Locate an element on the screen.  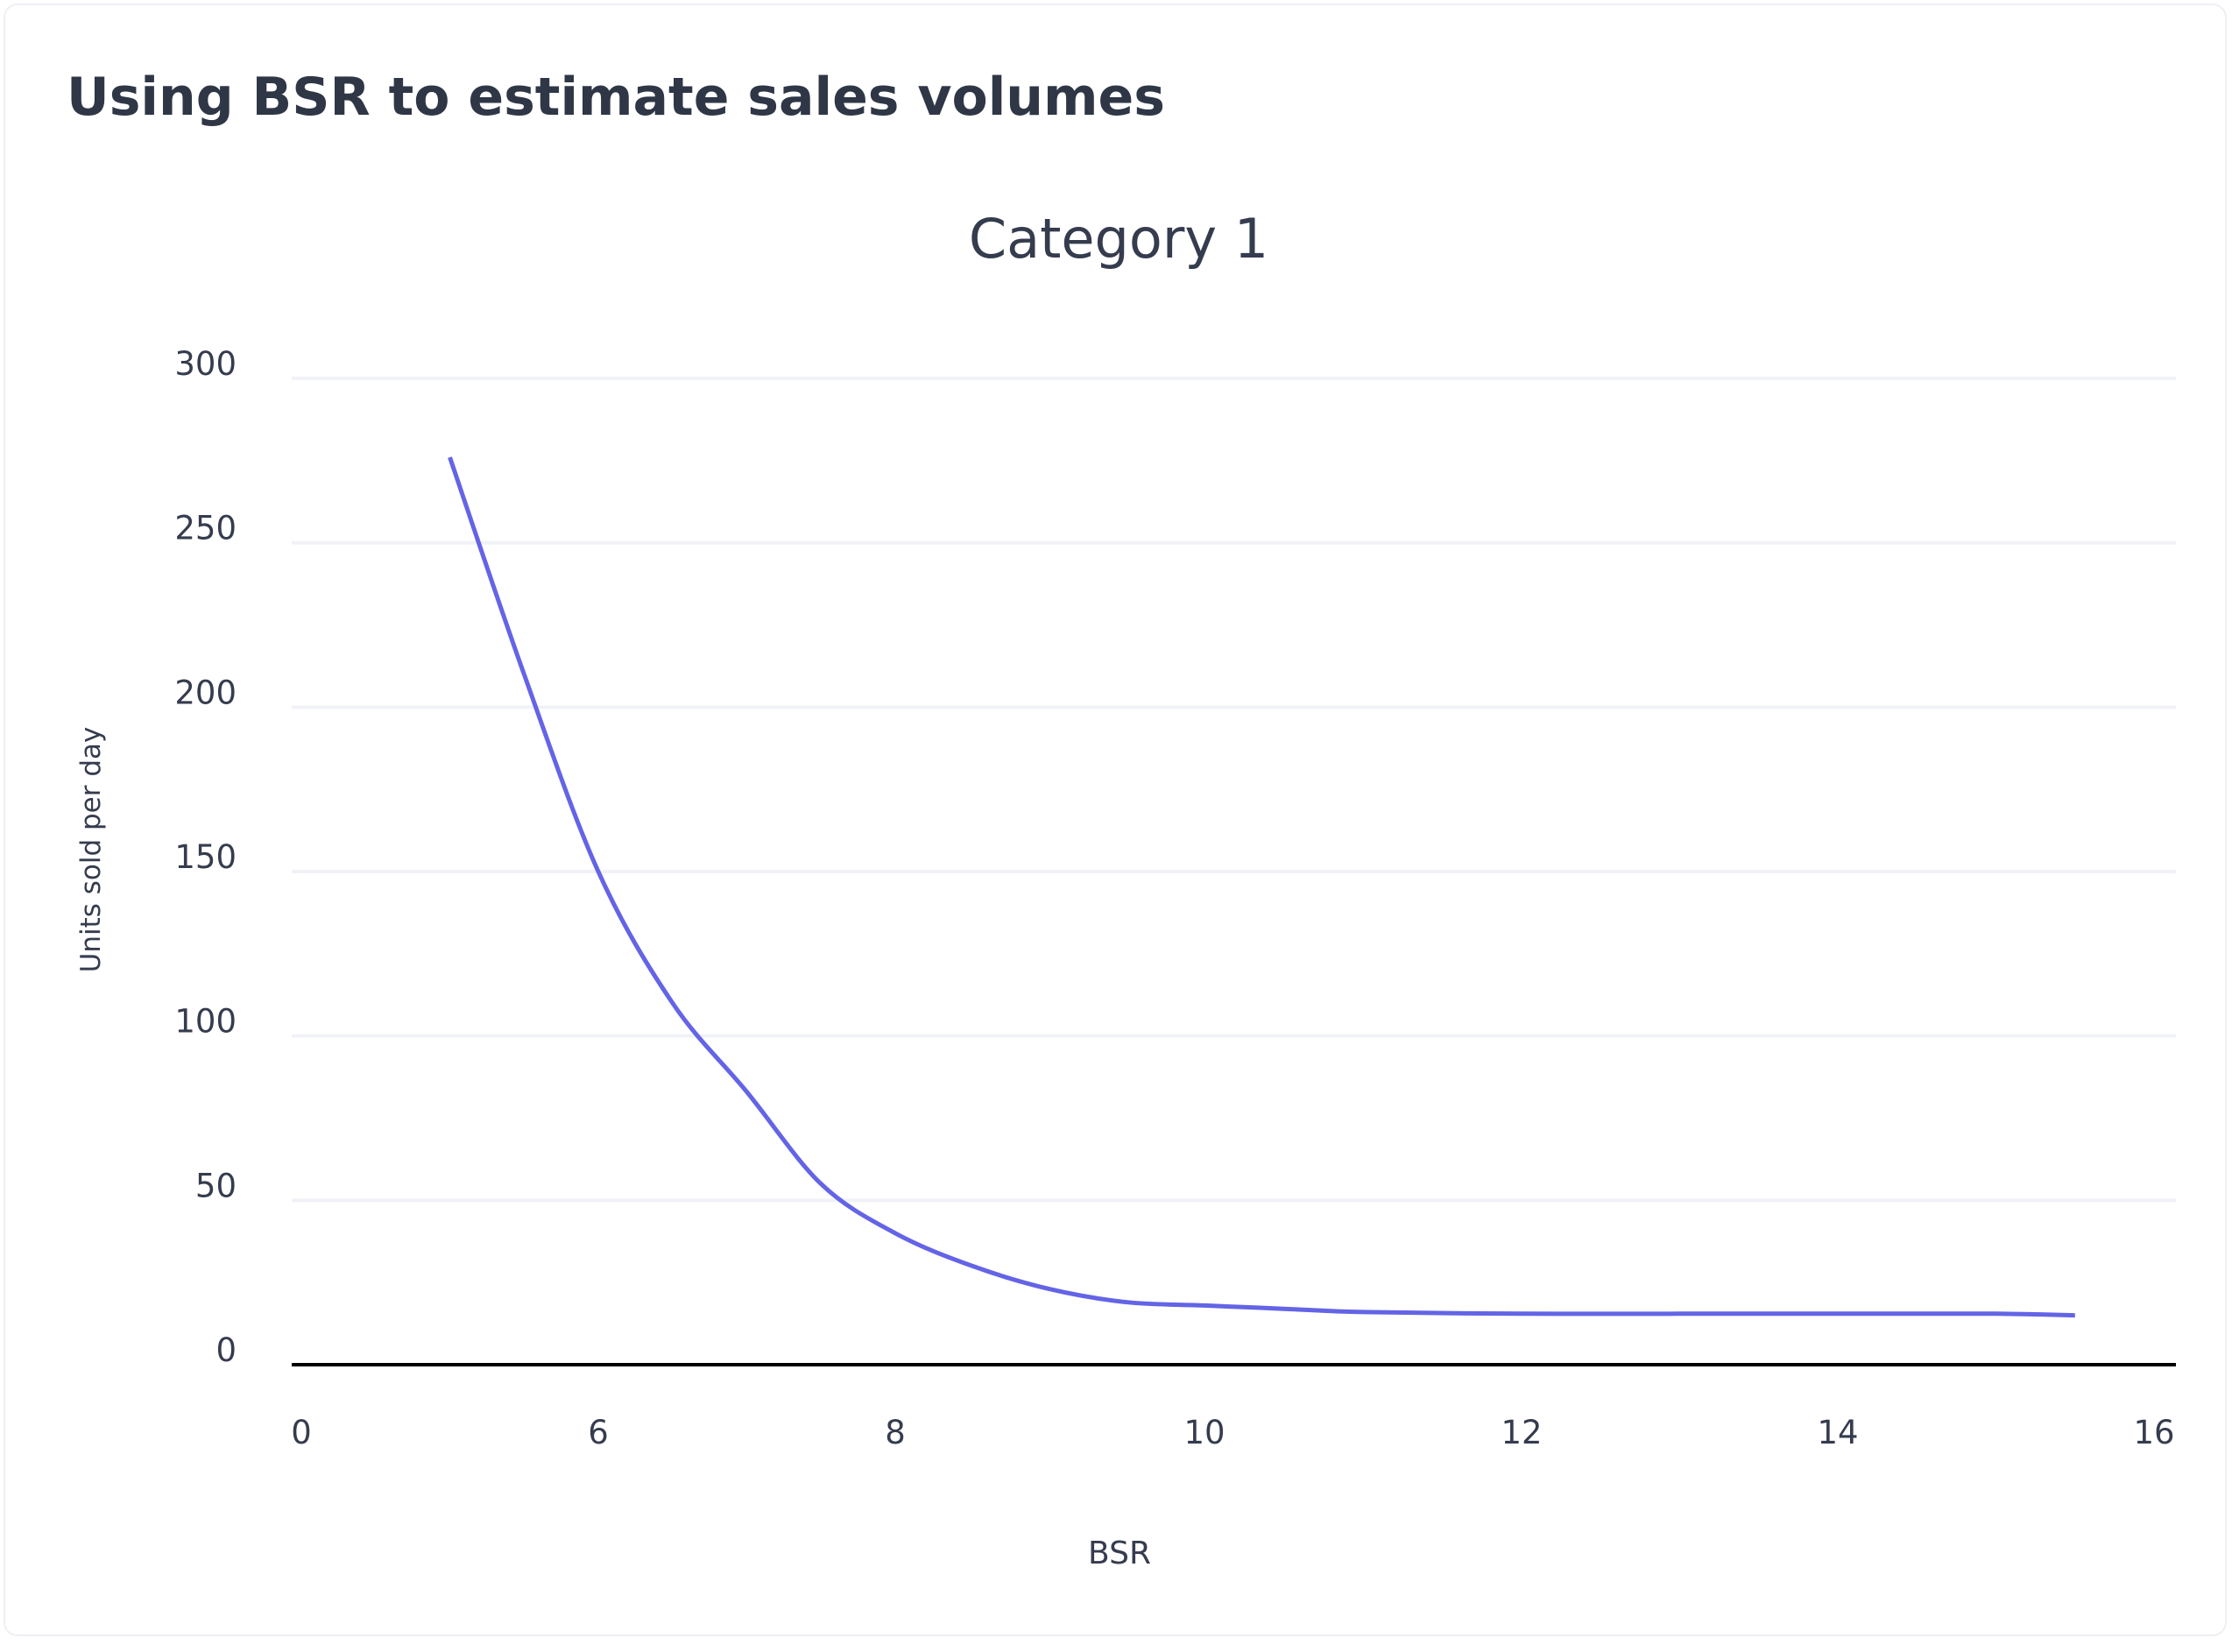
y-tick-label: 150 is located at coordinates (205, 857).